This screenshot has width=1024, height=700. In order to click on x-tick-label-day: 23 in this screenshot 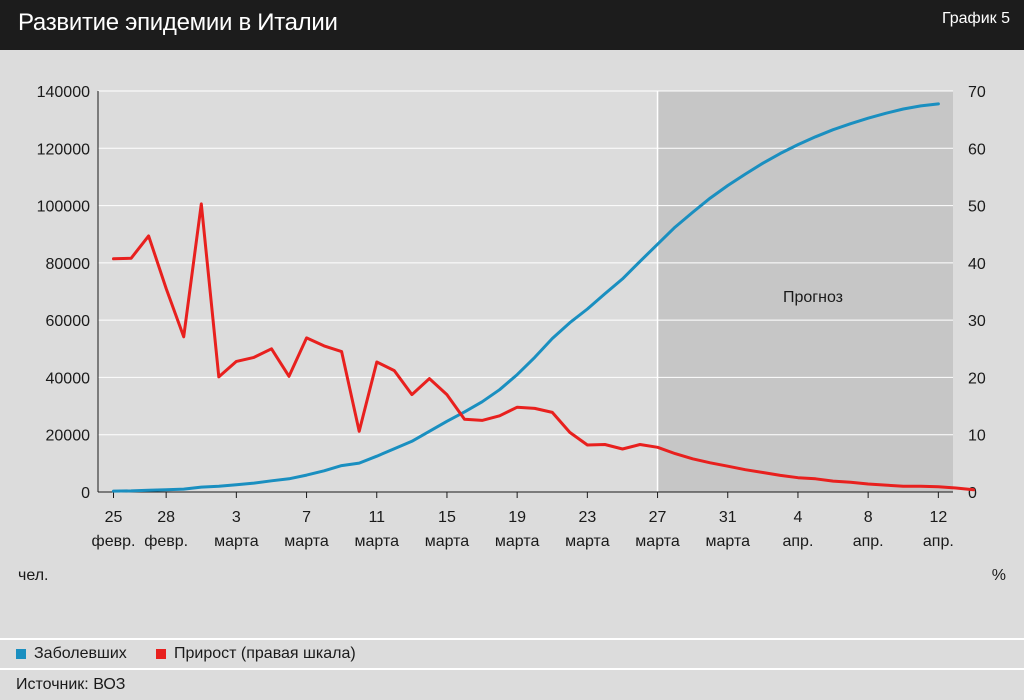, I will do `click(587, 517)`.